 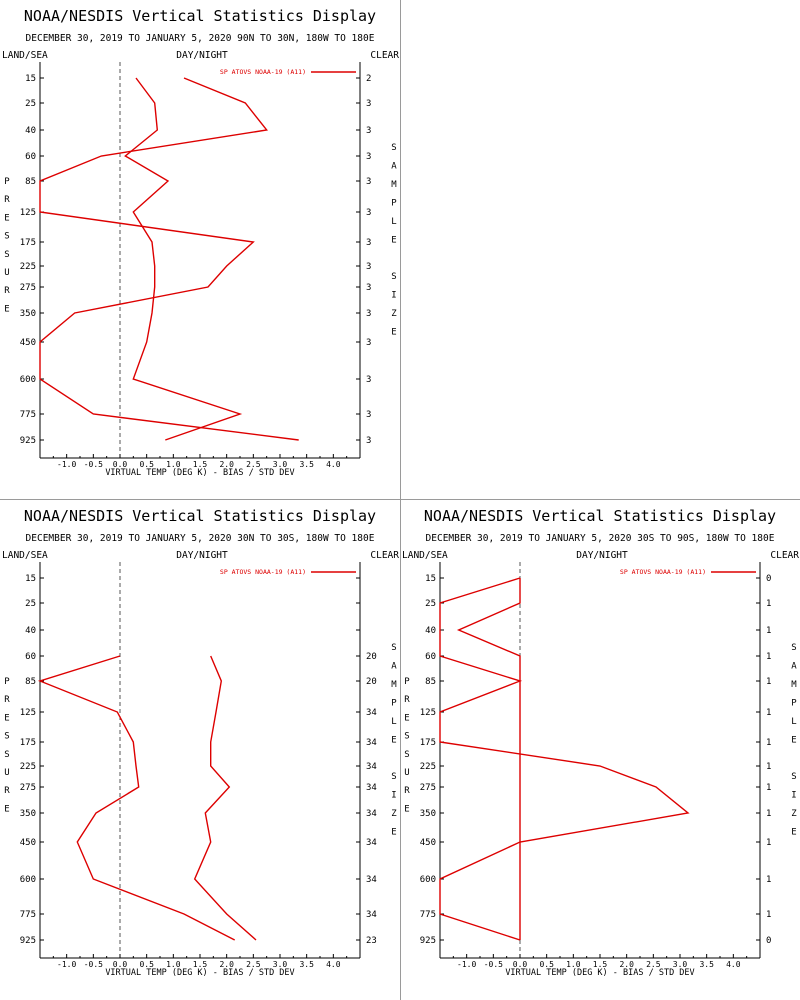 What do you see at coordinates (30, 682) in the screenshot?
I see `pressure-tick-label: 85` at bounding box center [30, 682].